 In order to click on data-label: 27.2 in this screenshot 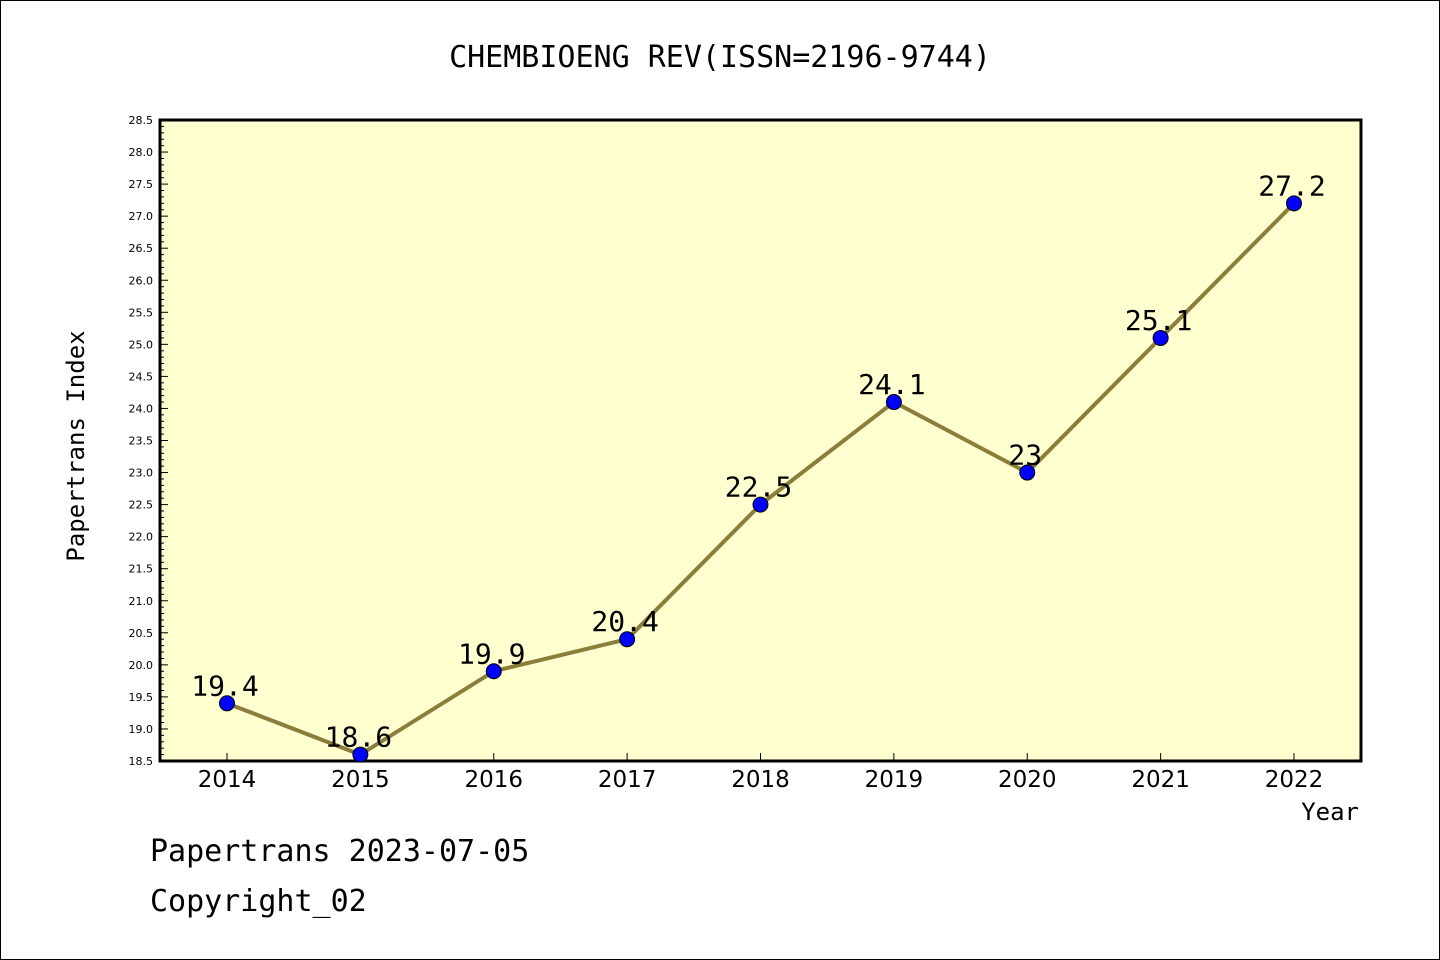, I will do `click(1291, 185)`.